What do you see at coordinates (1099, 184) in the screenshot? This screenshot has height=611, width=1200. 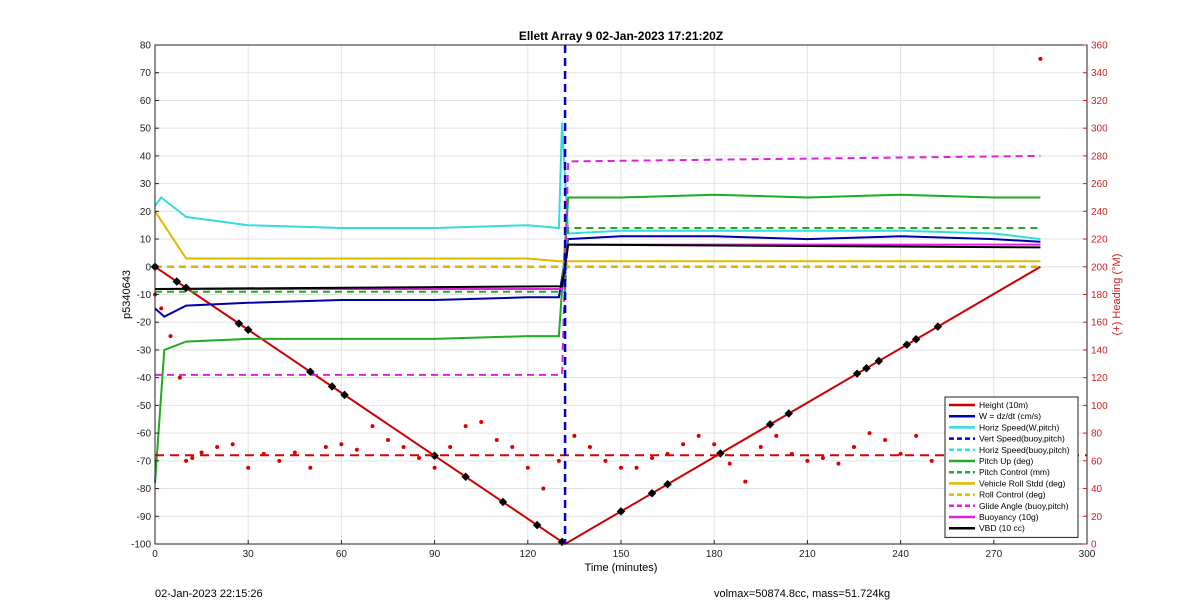 I see `y2-tick-label: 260` at bounding box center [1099, 184].